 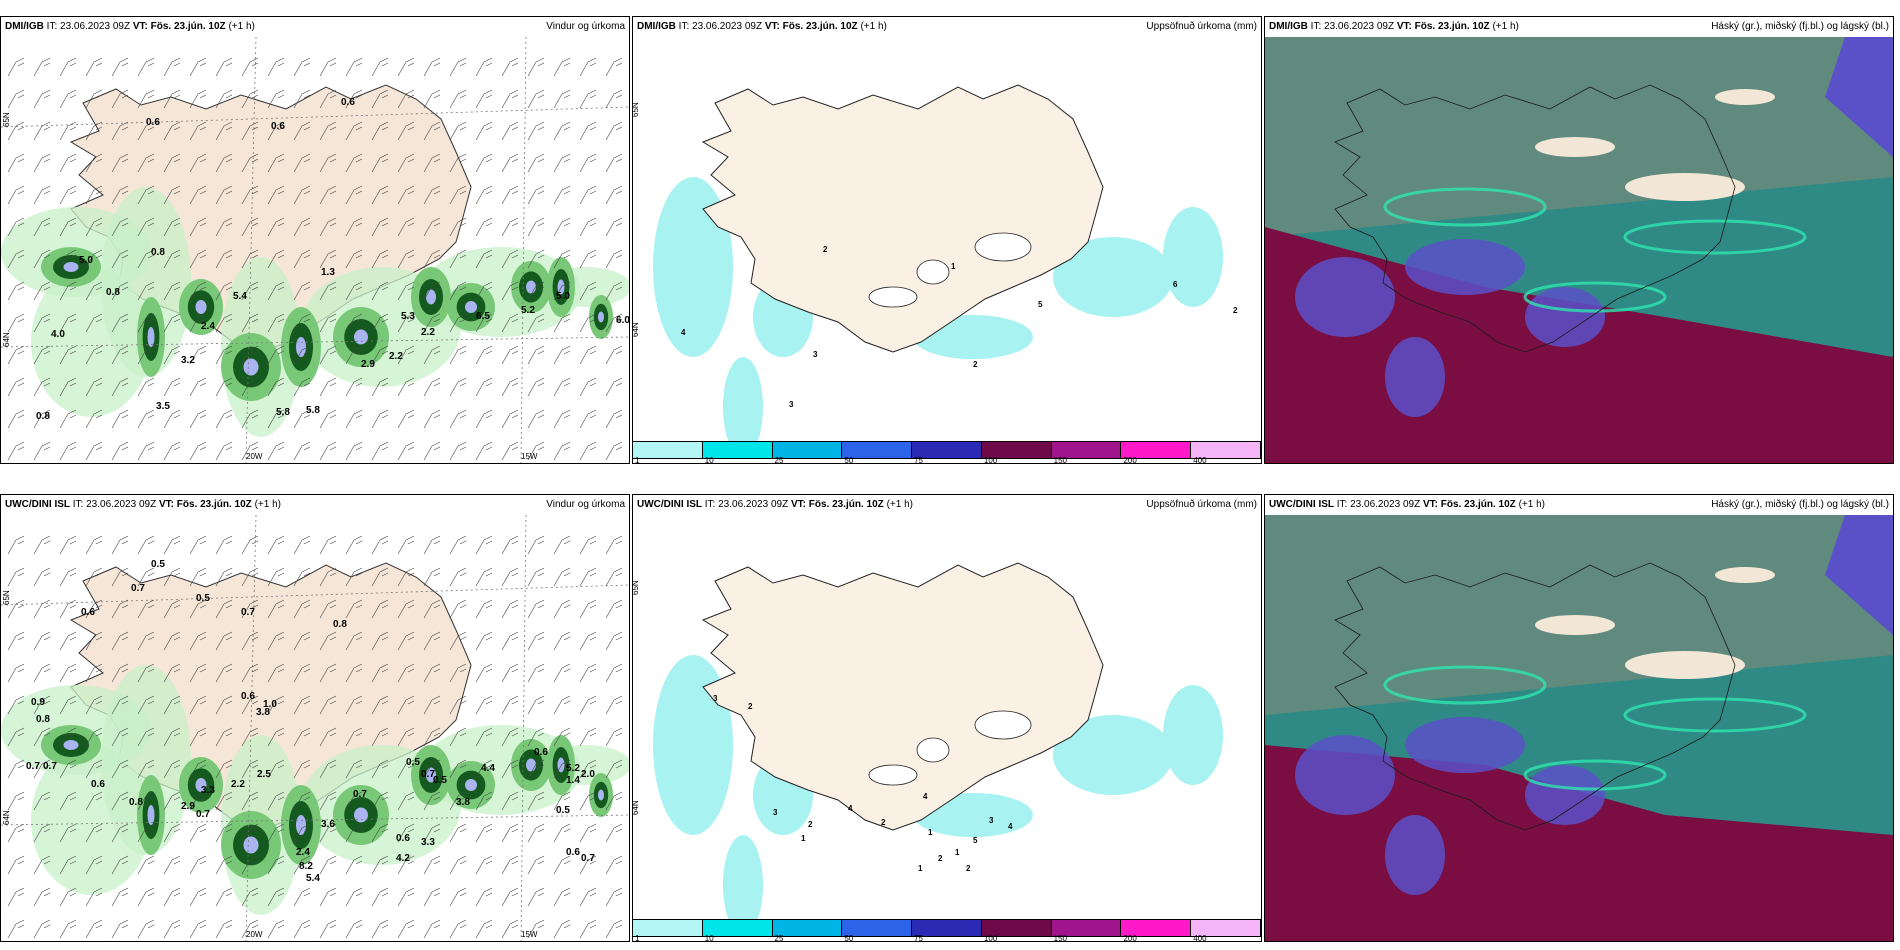 What do you see at coordinates (990, 938) in the screenshot?
I see `colorbar-tick: 100` at bounding box center [990, 938].